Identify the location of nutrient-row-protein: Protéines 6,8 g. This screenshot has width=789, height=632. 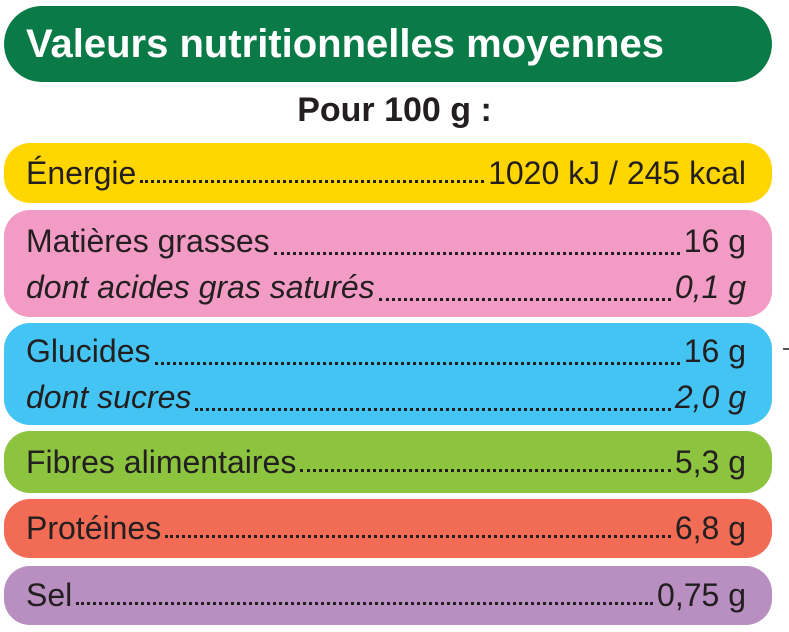
(388, 528).